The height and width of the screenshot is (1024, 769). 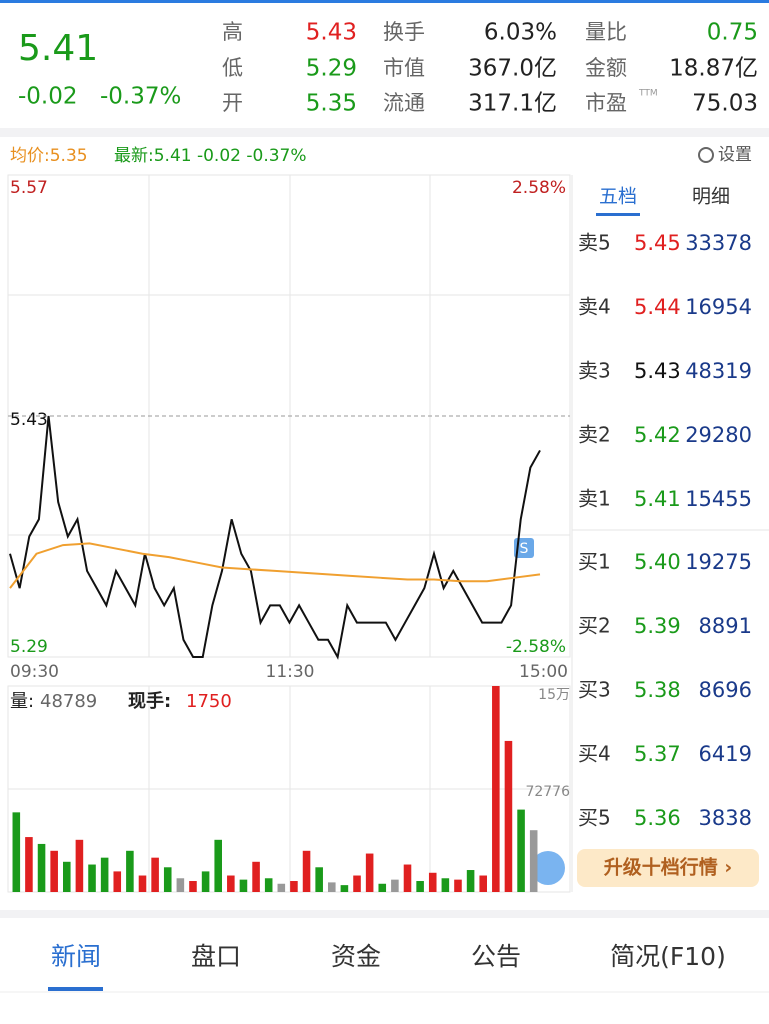 What do you see at coordinates (594, 307) in the screenshot?
I see `book-label: 卖4` at bounding box center [594, 307].